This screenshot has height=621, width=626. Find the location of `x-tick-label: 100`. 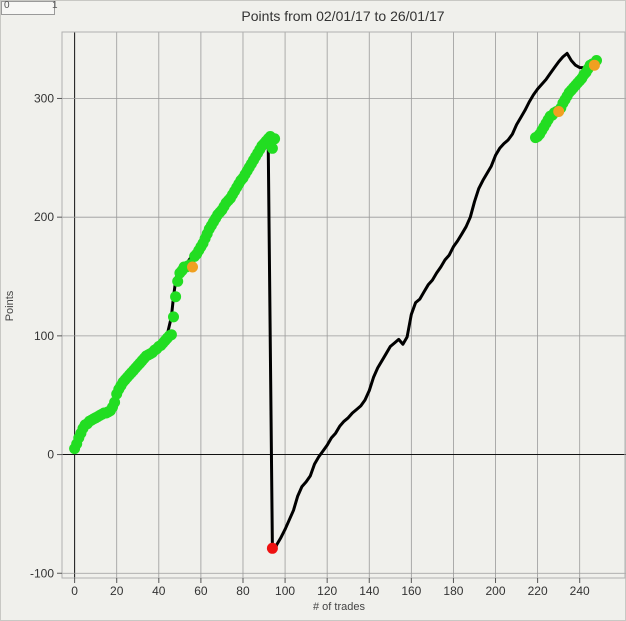

x-tick-label: 100 is located at coordinates (285, 591).